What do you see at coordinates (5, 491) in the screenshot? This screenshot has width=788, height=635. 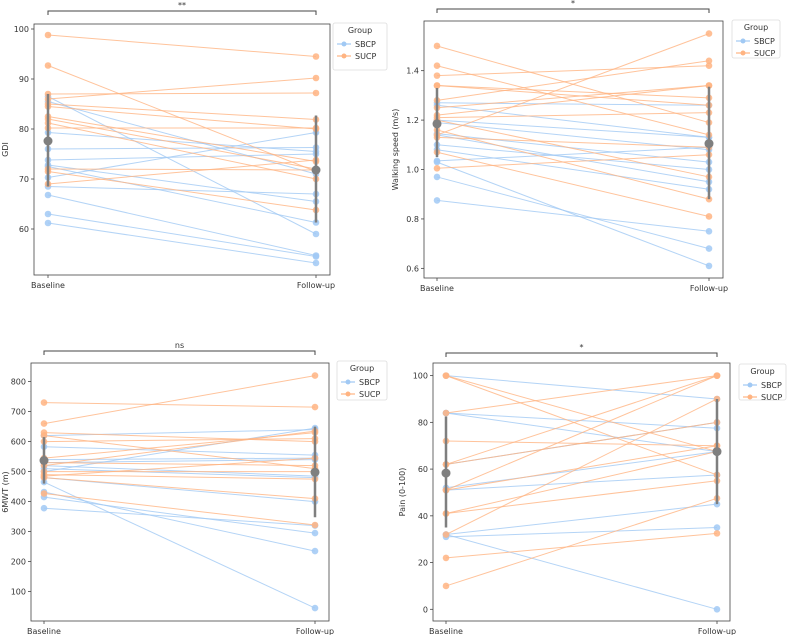 I see `y-axis-label: 6MWT (m)` at bounding box center [5, 491].